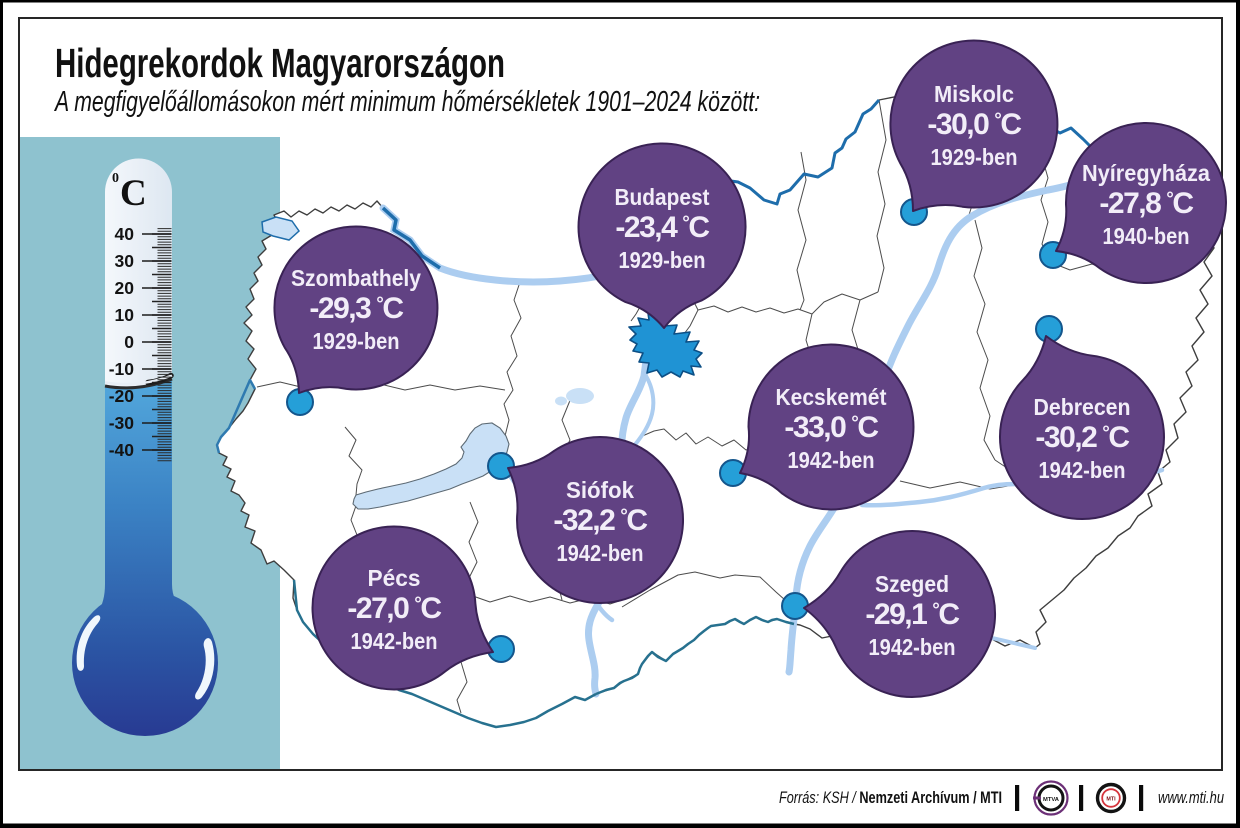 The image size is (1240, 828). Describe the element at coordinates (974, 124) in the screenshot. I see `svg-text:-30,0°C: -30,0 °C` at that location.